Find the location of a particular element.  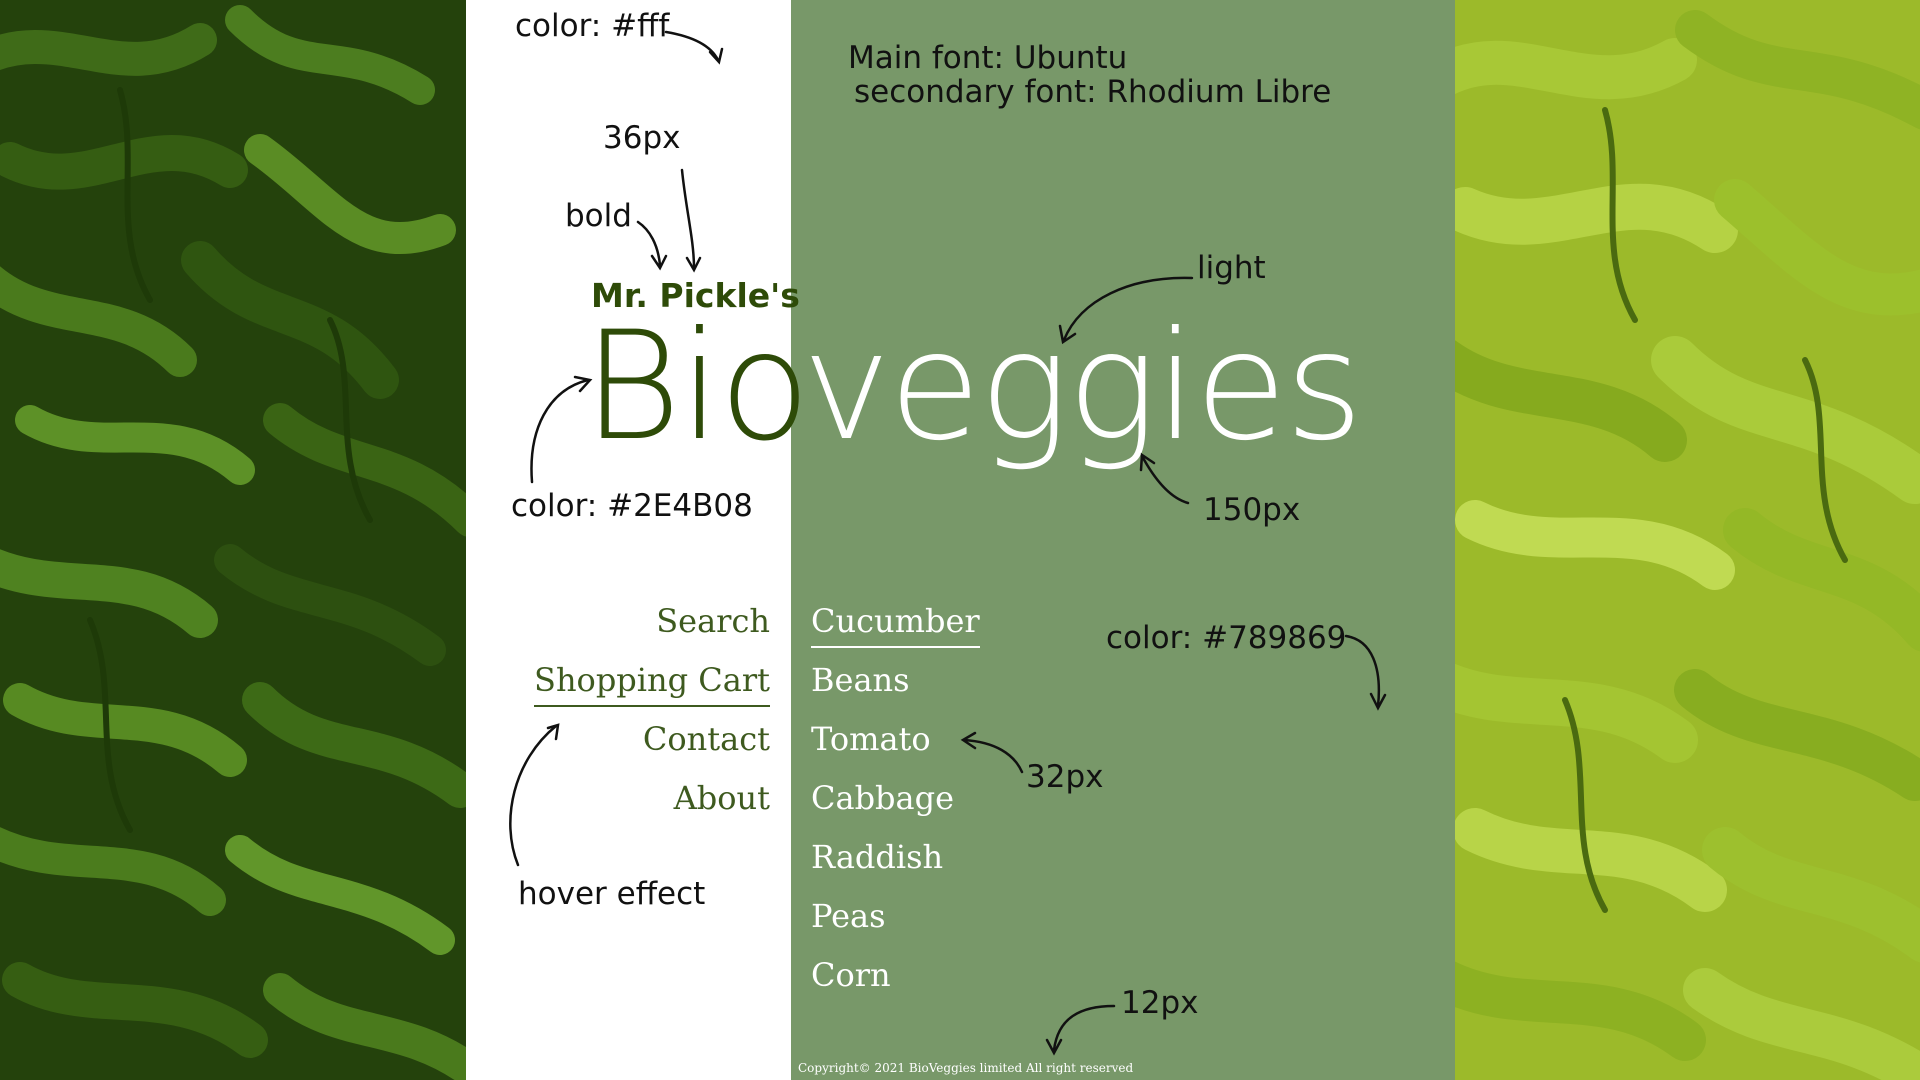

annotation-36px: 36px is located at coordinates (642, 138).